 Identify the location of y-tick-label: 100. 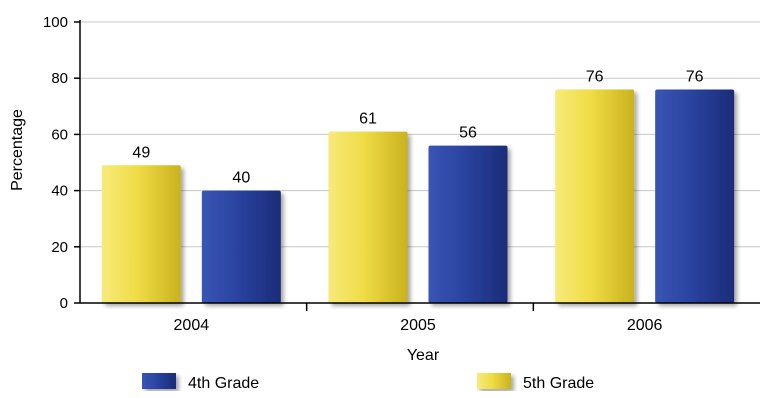
(55, 22).